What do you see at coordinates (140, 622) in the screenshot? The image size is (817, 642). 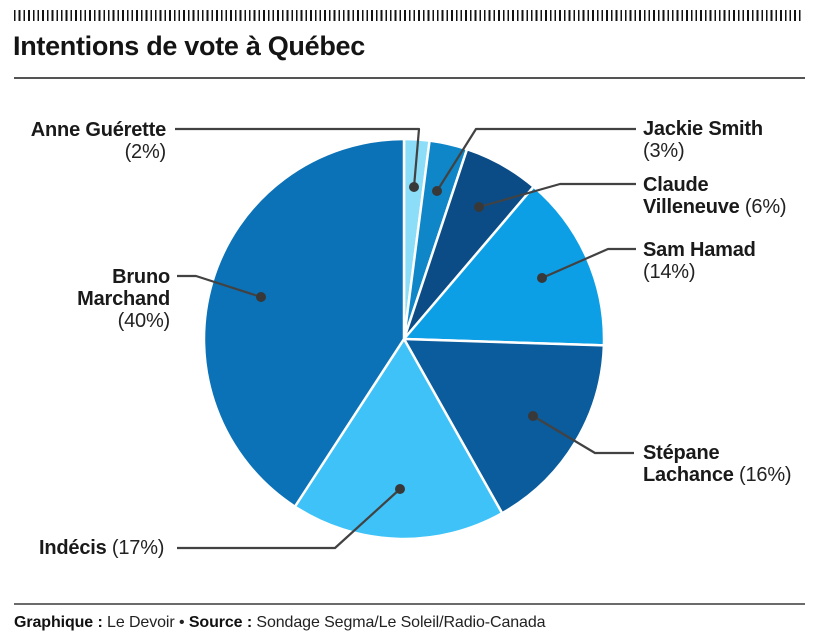 I see `credit-value-text: Le Devoir` at bounding box center [140, 622].